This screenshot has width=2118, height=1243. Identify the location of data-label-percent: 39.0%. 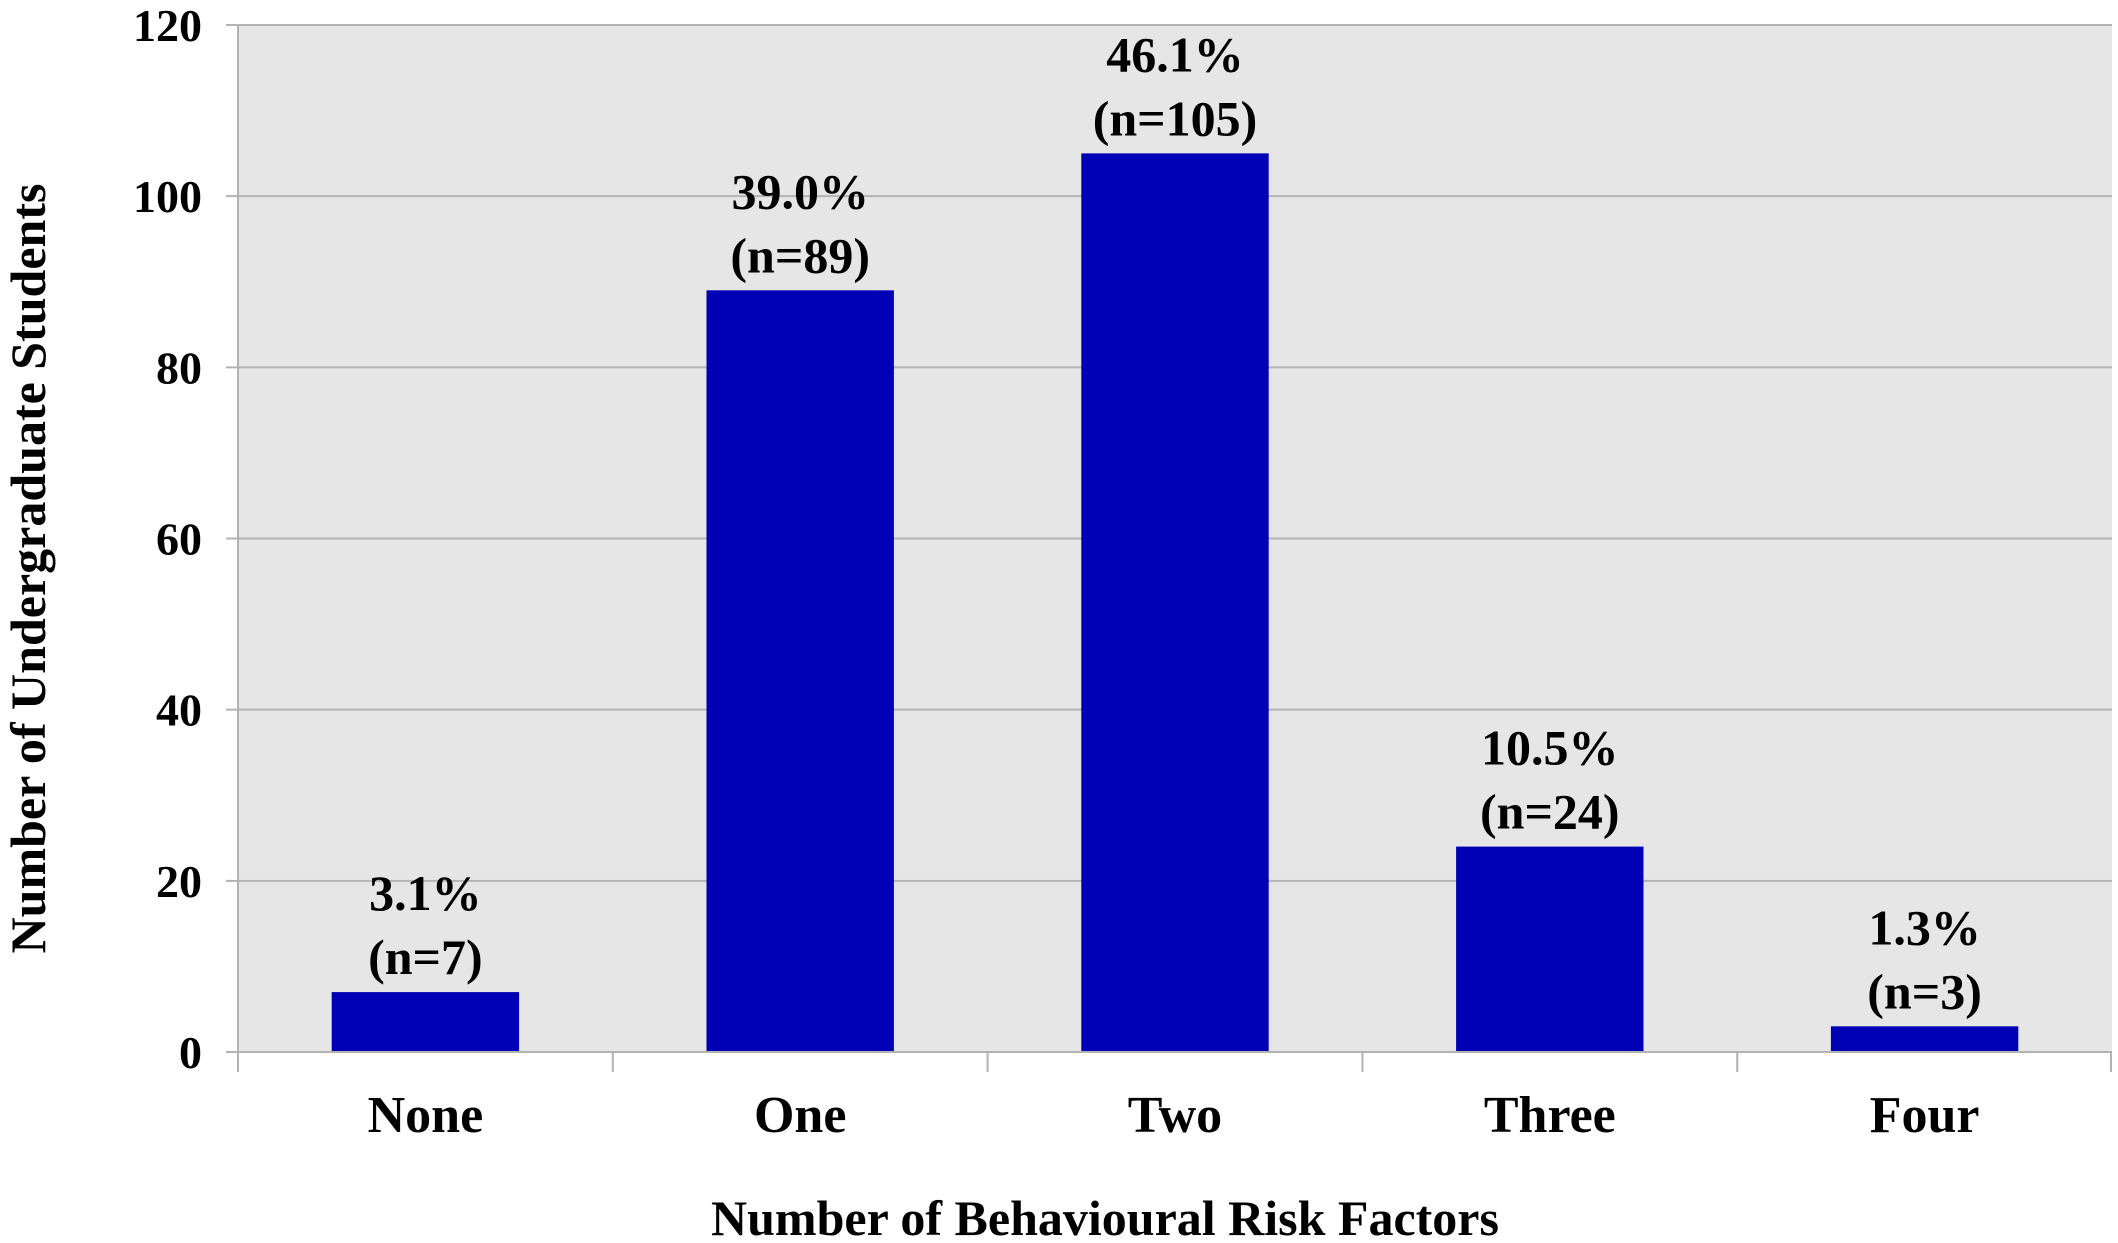
(800, 191).